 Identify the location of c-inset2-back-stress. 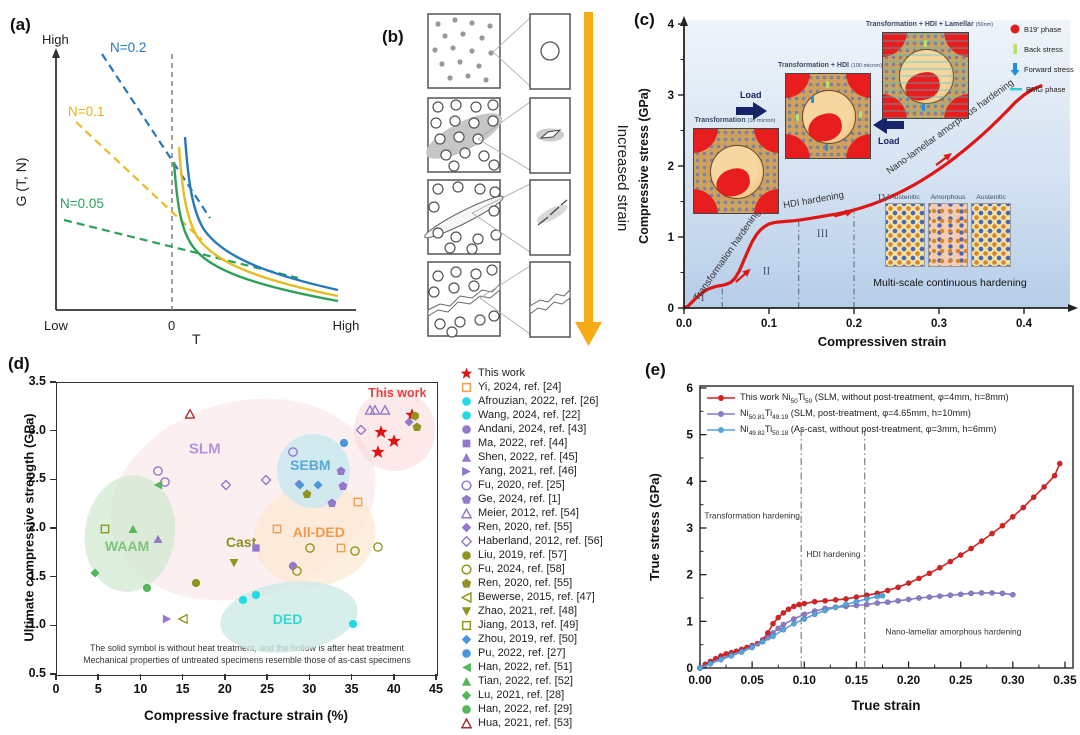
(860, 114).